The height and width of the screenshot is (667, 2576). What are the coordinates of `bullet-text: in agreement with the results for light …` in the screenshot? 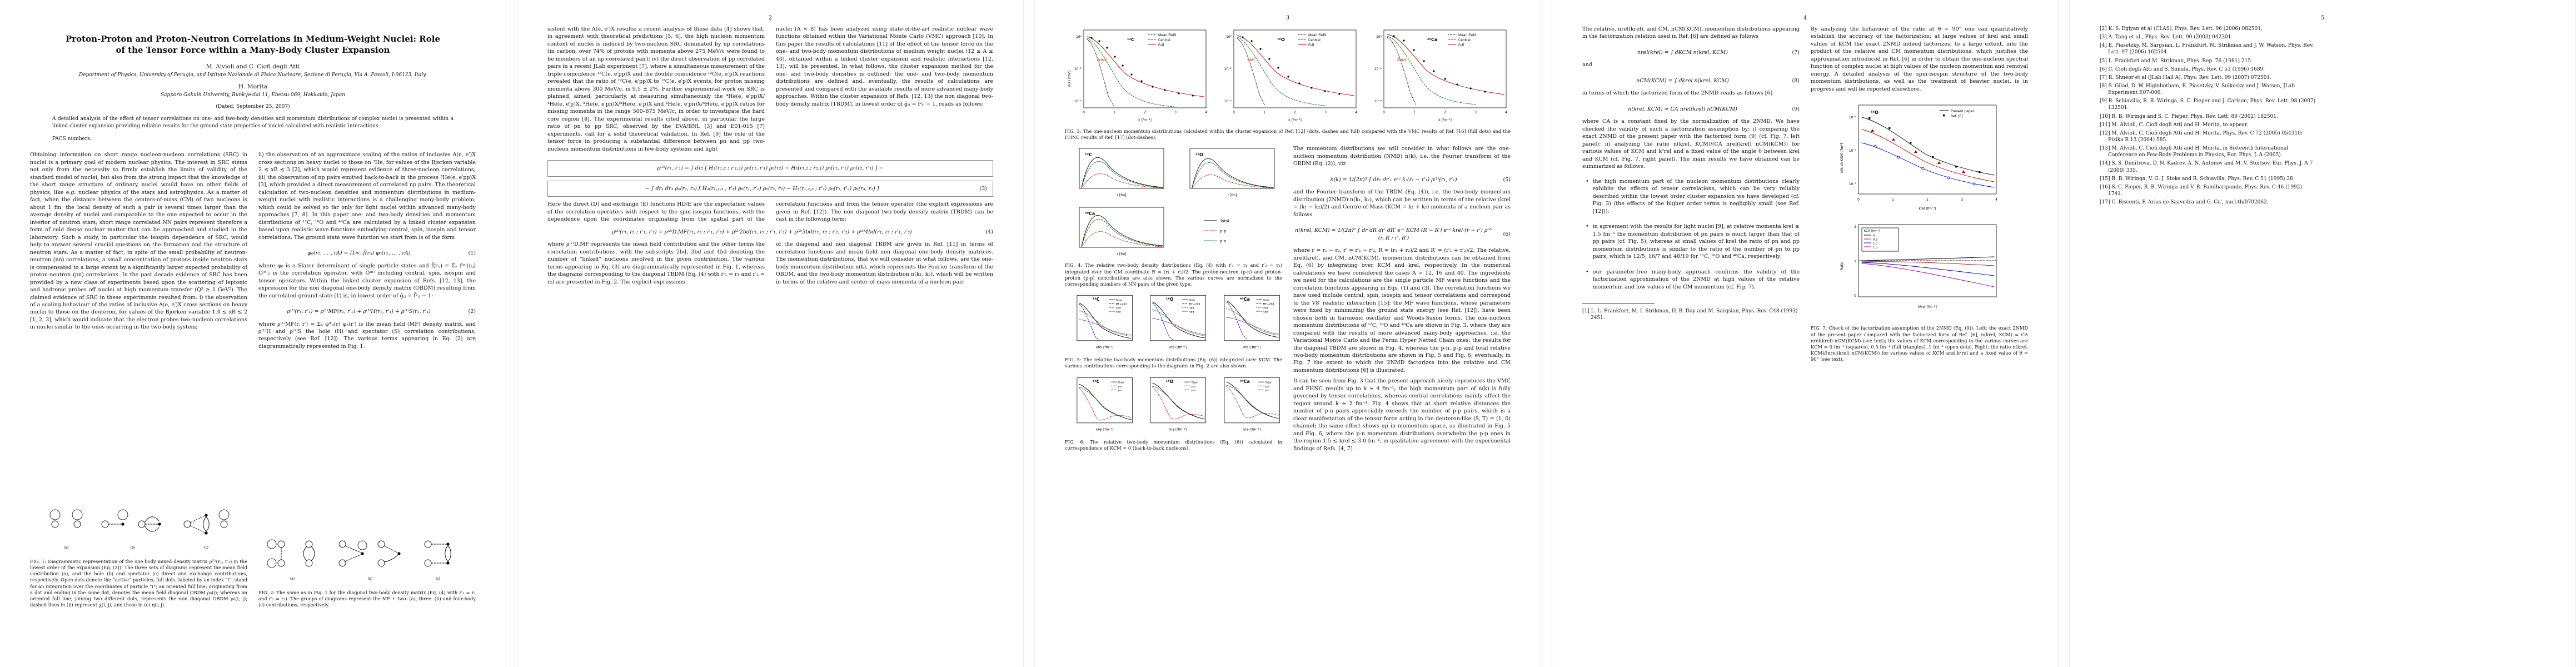 It's located at (1696, 241).